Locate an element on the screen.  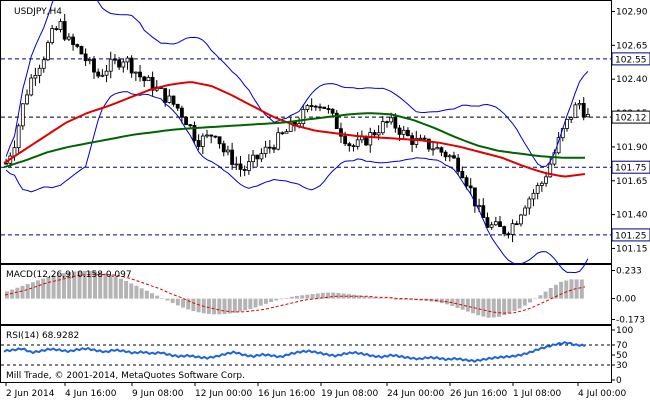
rsi-panel is located at coordinates (306, 353).